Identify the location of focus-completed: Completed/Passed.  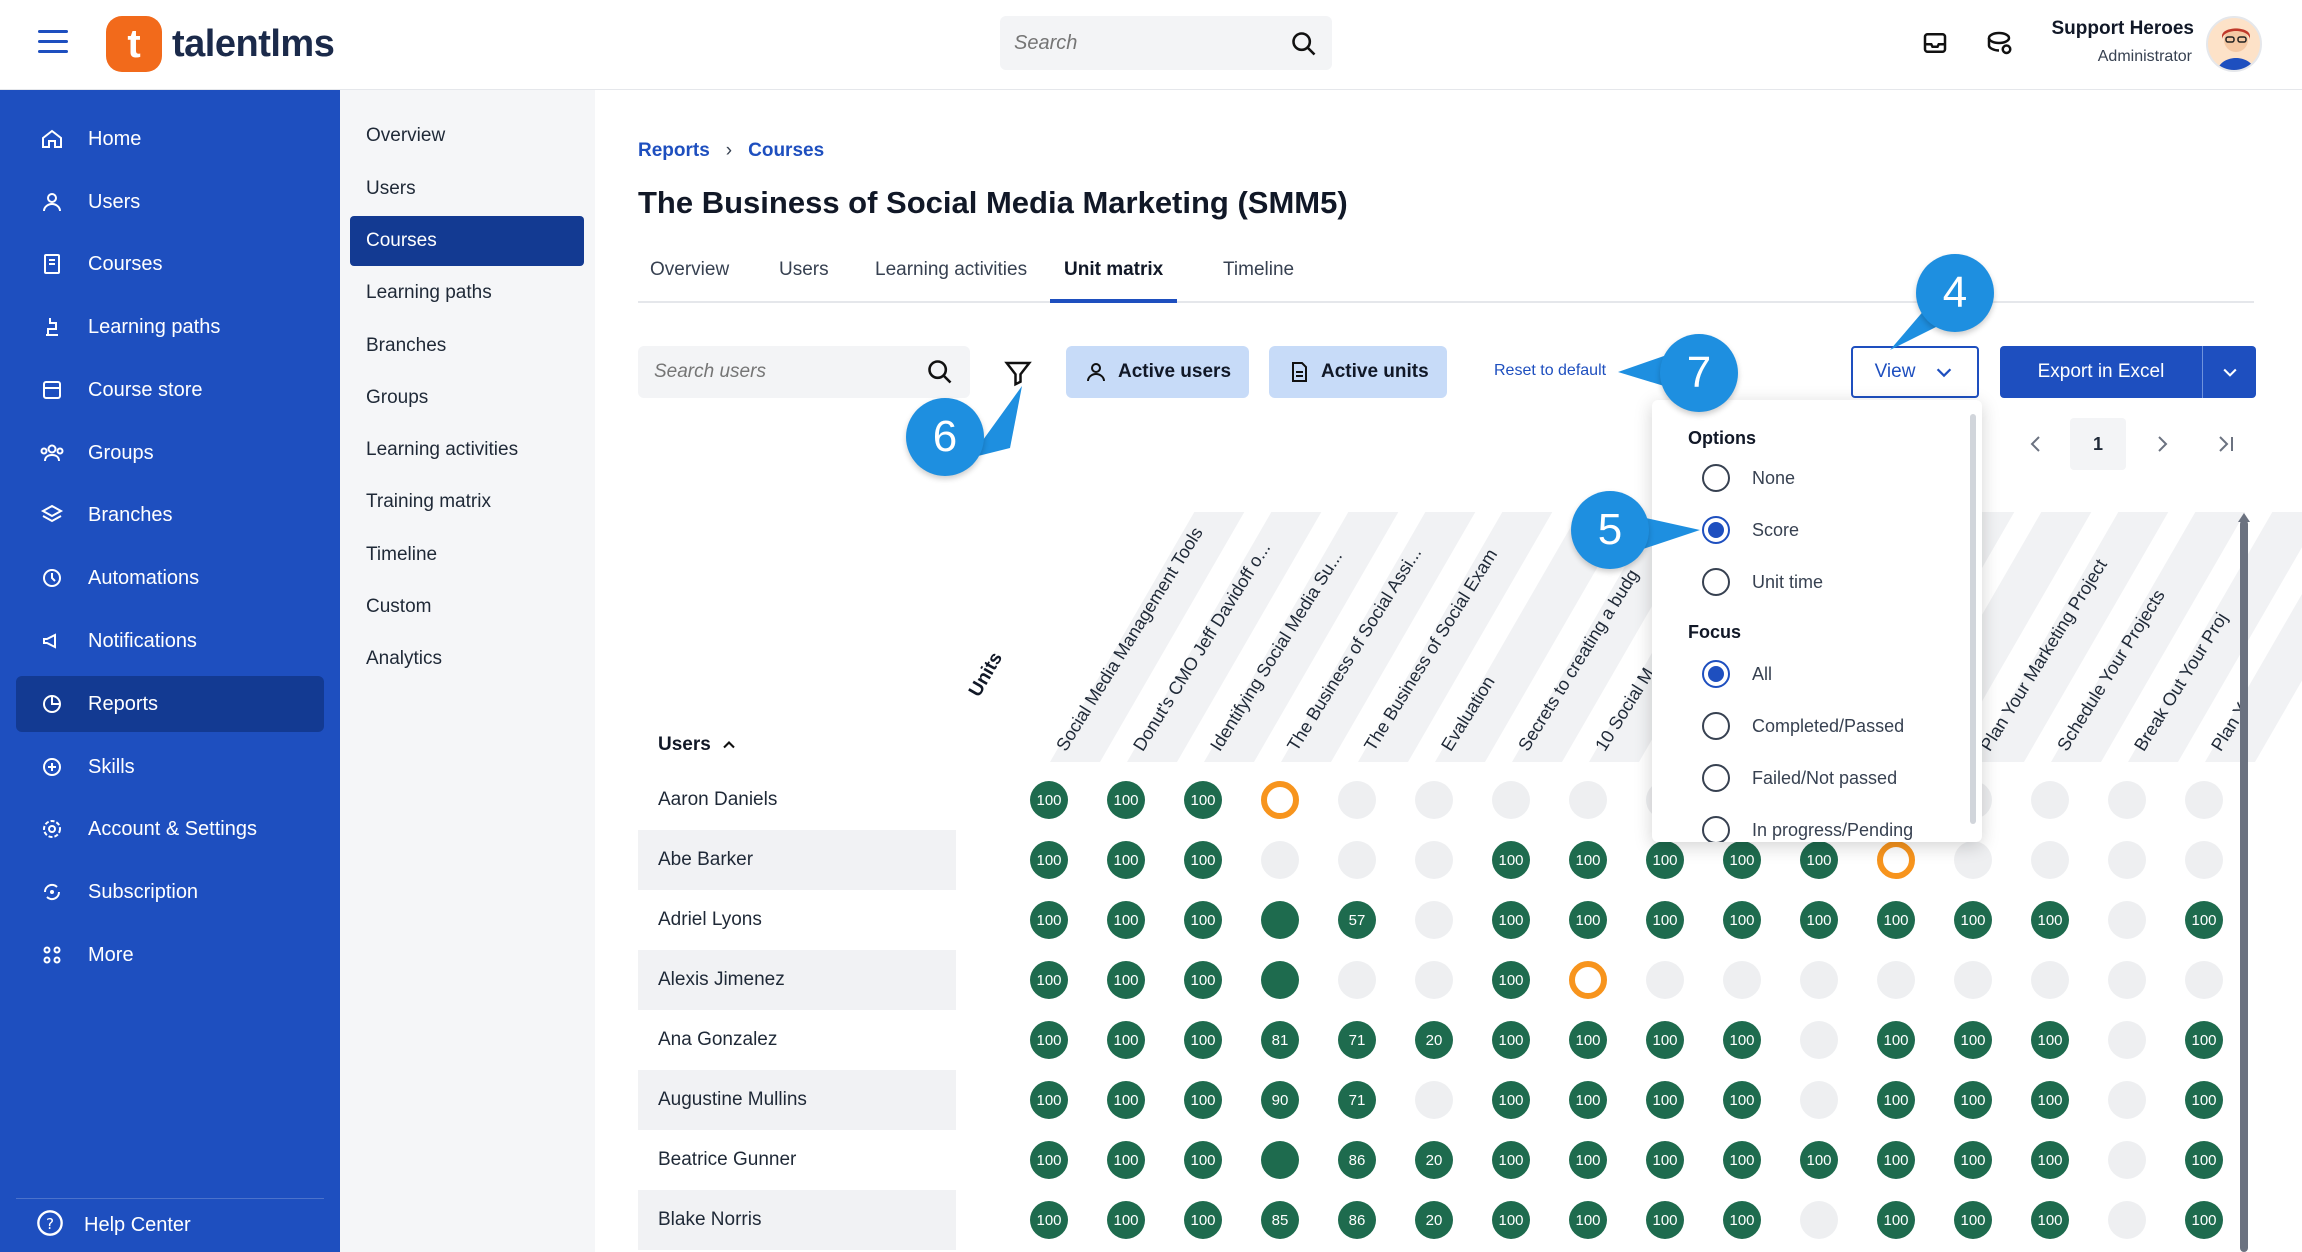
(1803, 726).